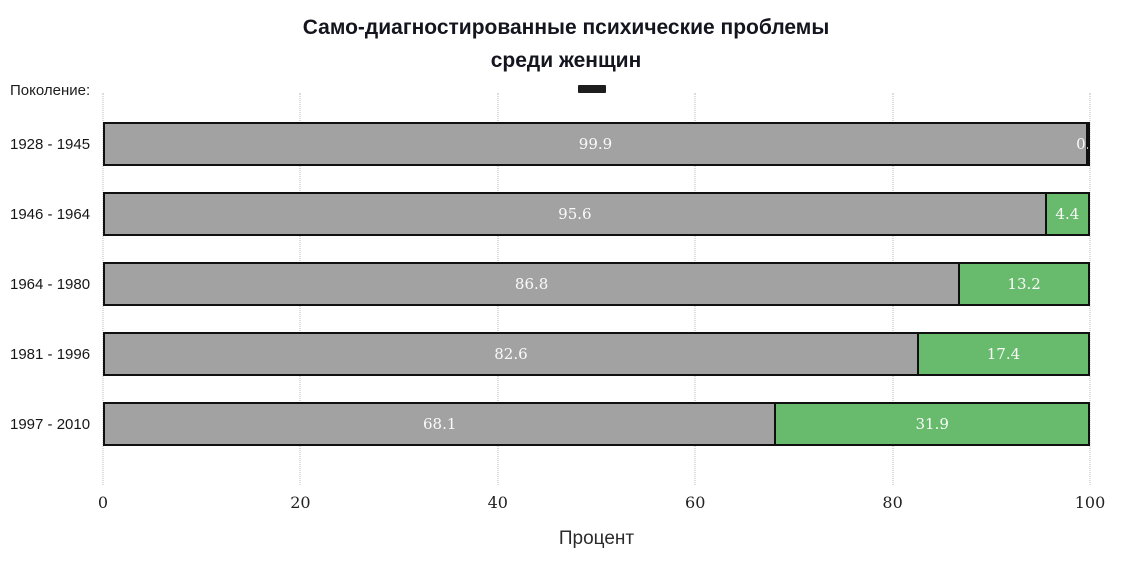 This screenshot has width=1132, height=566. Describe the element at coordinates (50, 90) in the screenshot. I see `y-axis-label: Поколение:` at that location.